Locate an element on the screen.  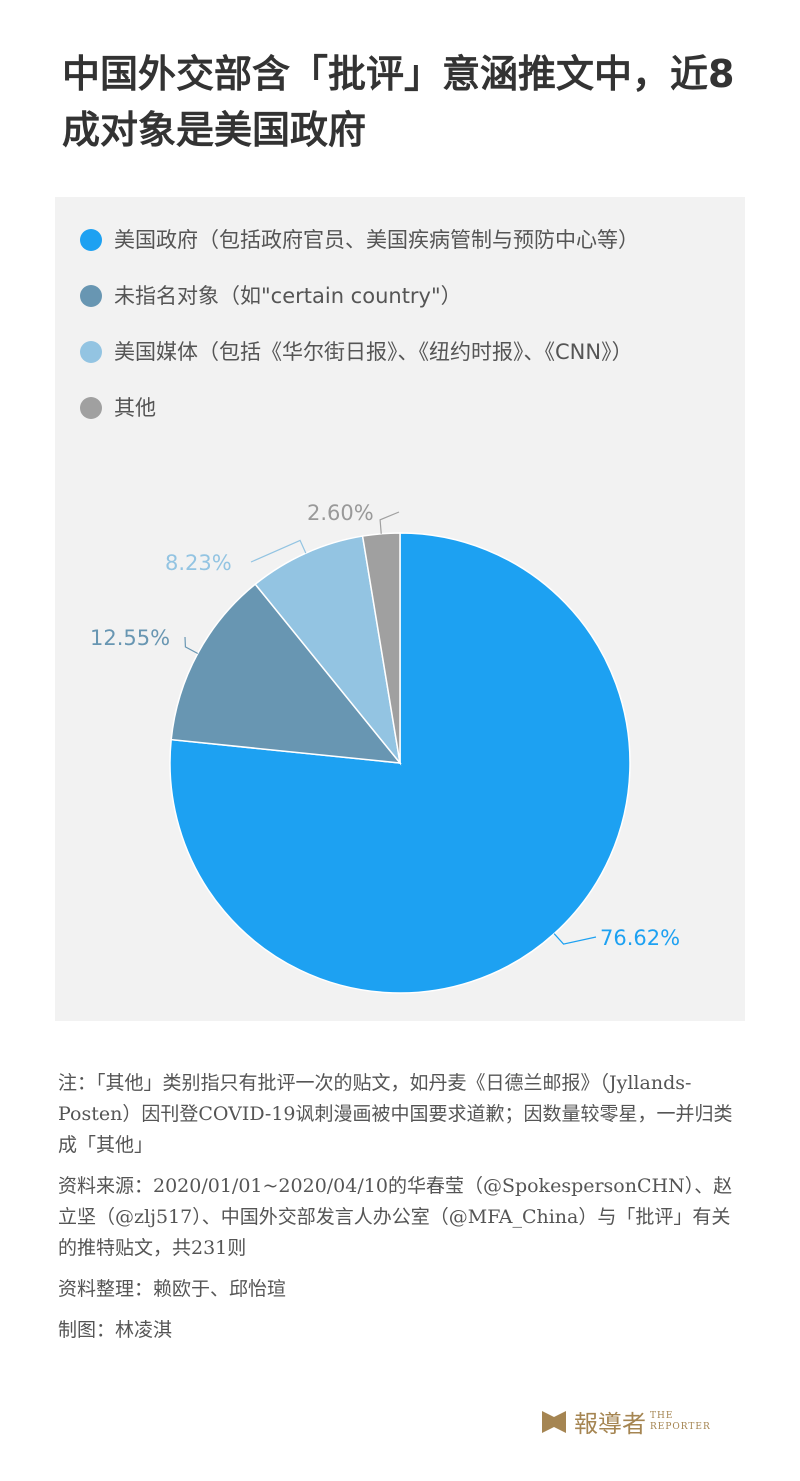
logo-en-1: THE is located at coordinates (662, 1415).